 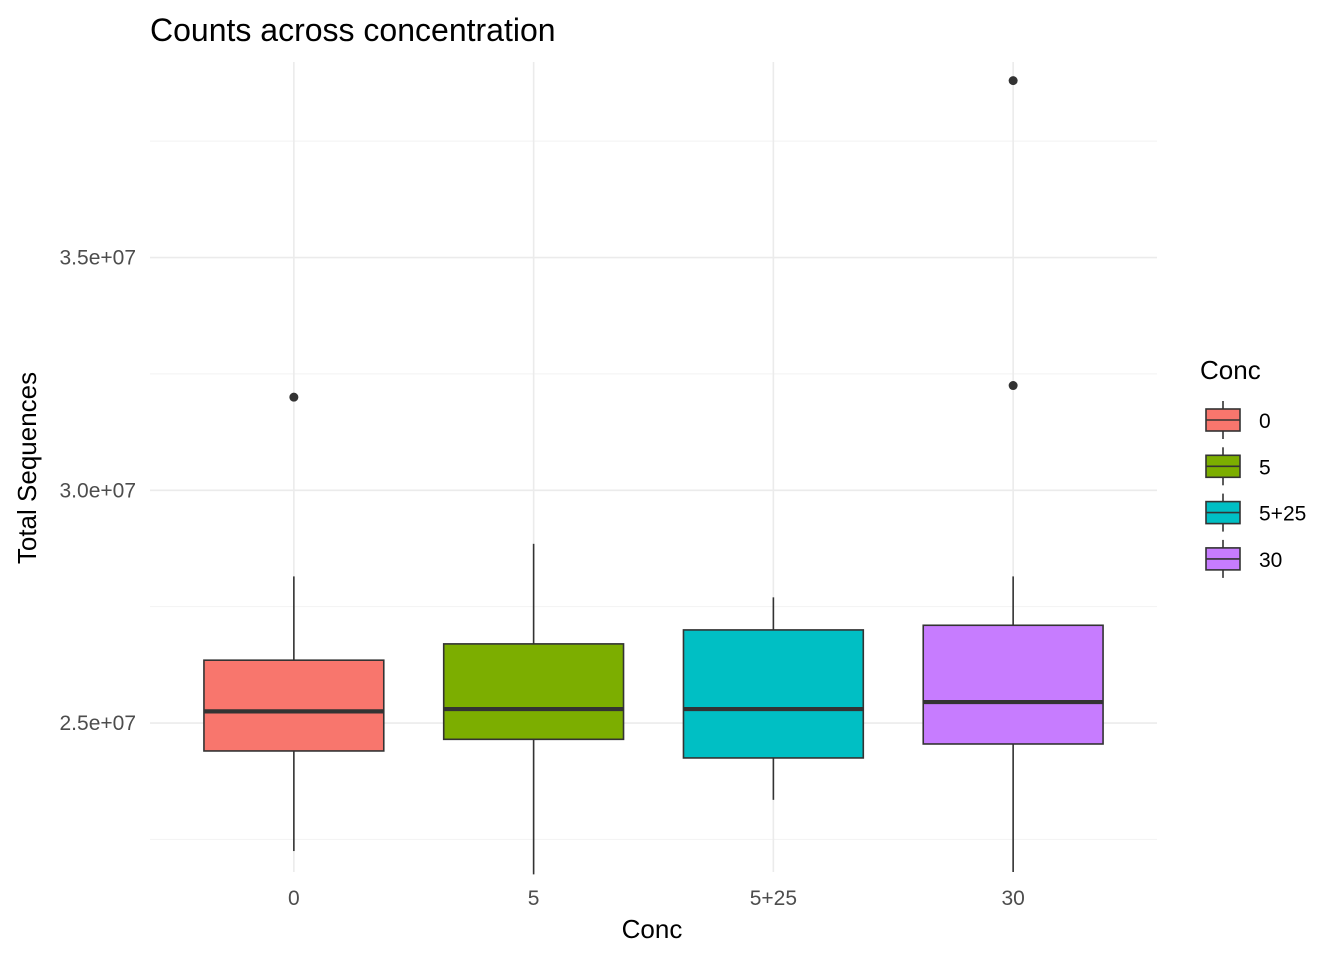 What do you see at coordinates (98, 723) in the screenshot?
I see `y-tick-label: 2.5e+07` at bounding box center [98, 723].